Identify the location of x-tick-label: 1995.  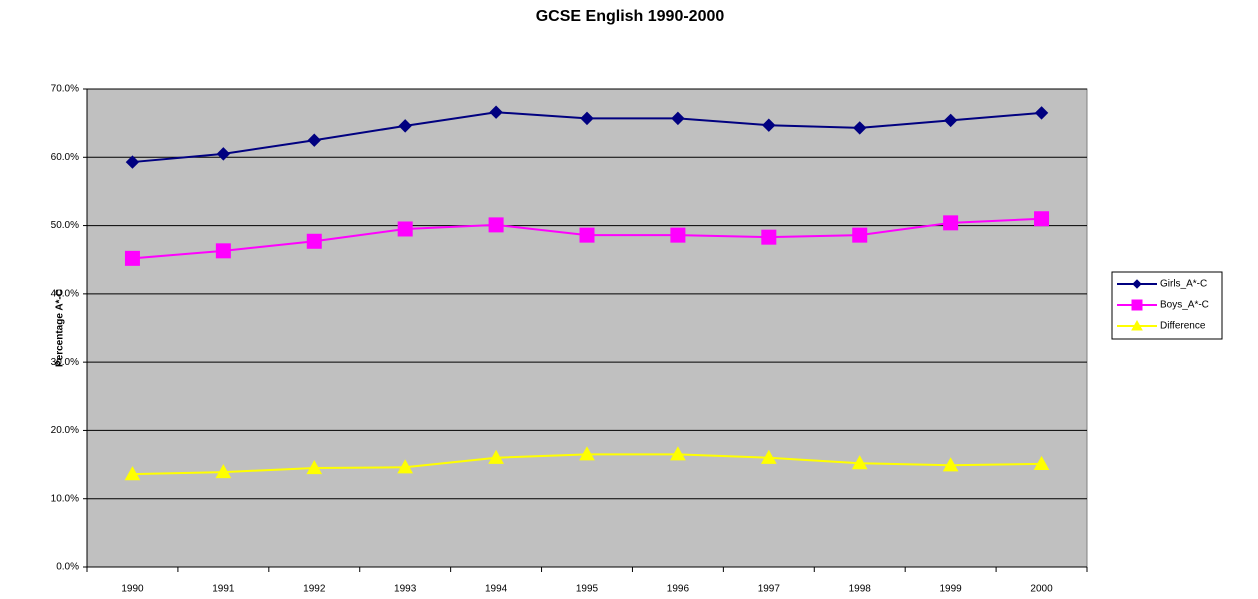
(587, 589).